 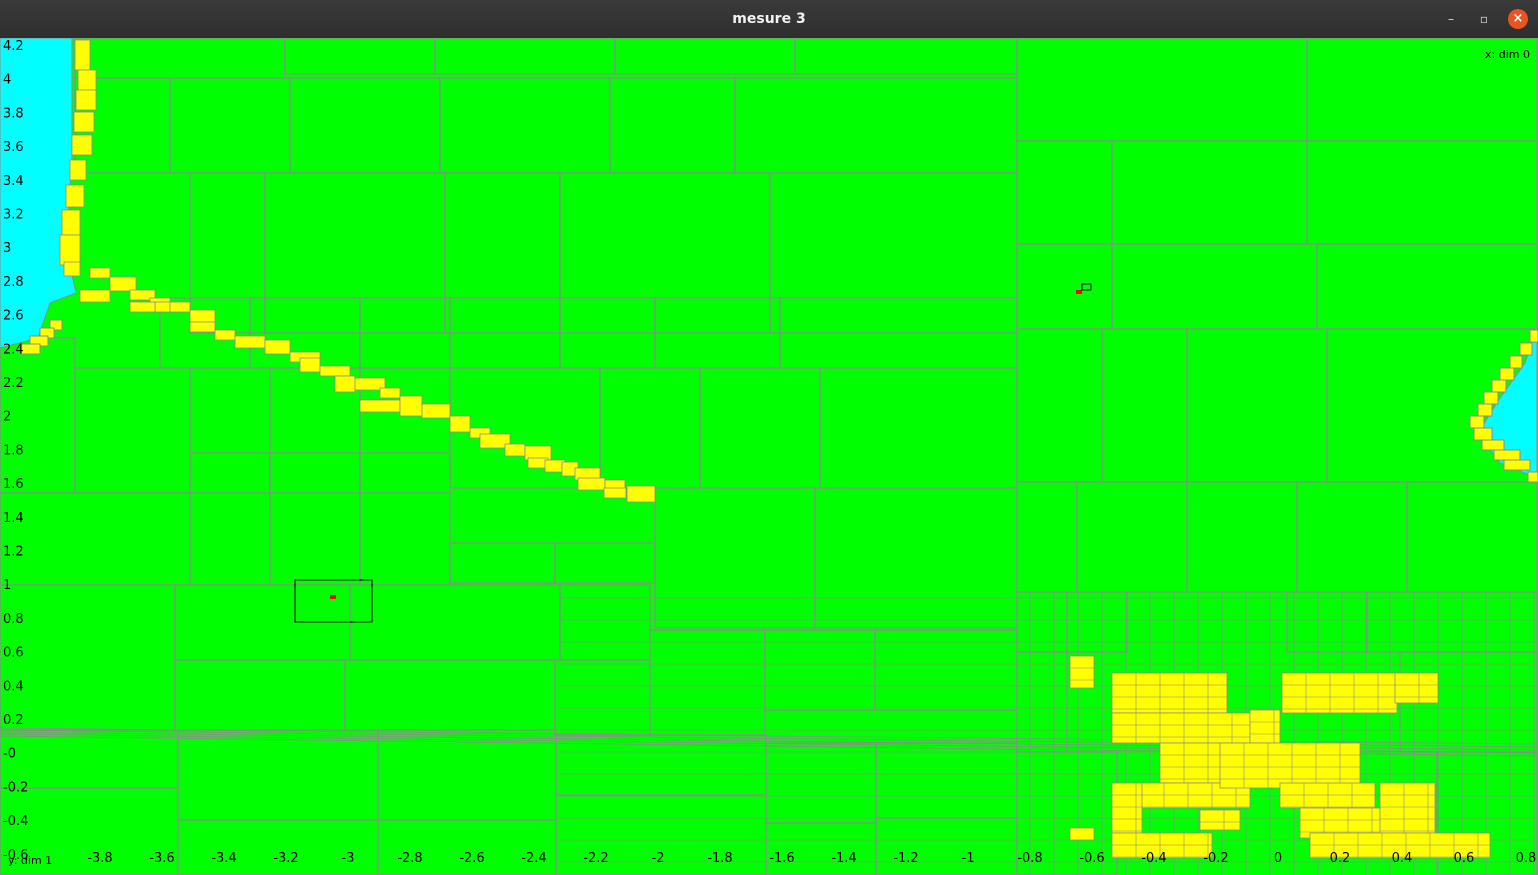 I want to click on y-tick-label: 4, so click(x=7, y=80).